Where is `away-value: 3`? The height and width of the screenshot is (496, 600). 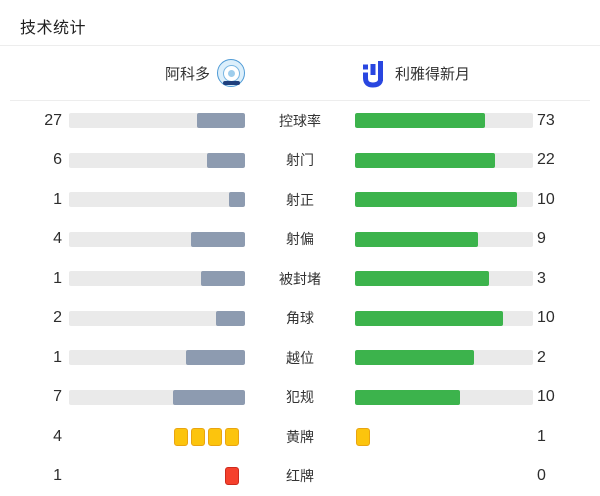
away-value: 3 is located at coordinates (541, 278).